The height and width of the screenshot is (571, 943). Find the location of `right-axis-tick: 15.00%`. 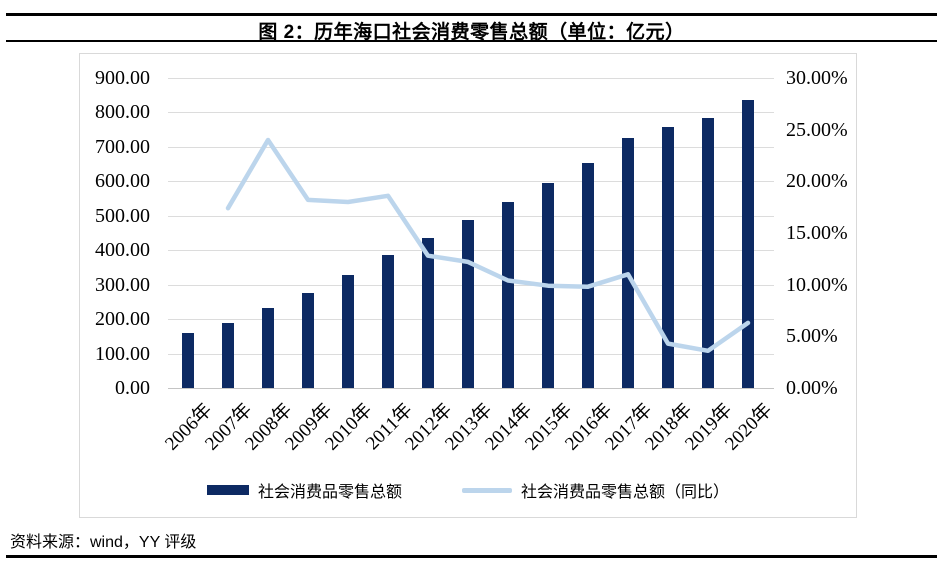

right-axis-tick: 15.00% is located at coordinates (817, 233).